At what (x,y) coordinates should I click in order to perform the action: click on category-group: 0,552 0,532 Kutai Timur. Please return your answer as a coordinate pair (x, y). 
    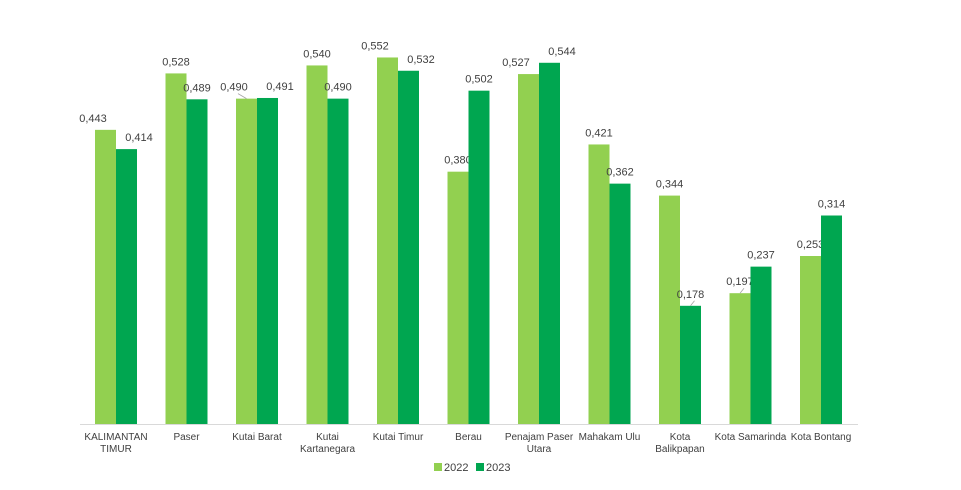
    Looking at the image, I should click on (398, 241).